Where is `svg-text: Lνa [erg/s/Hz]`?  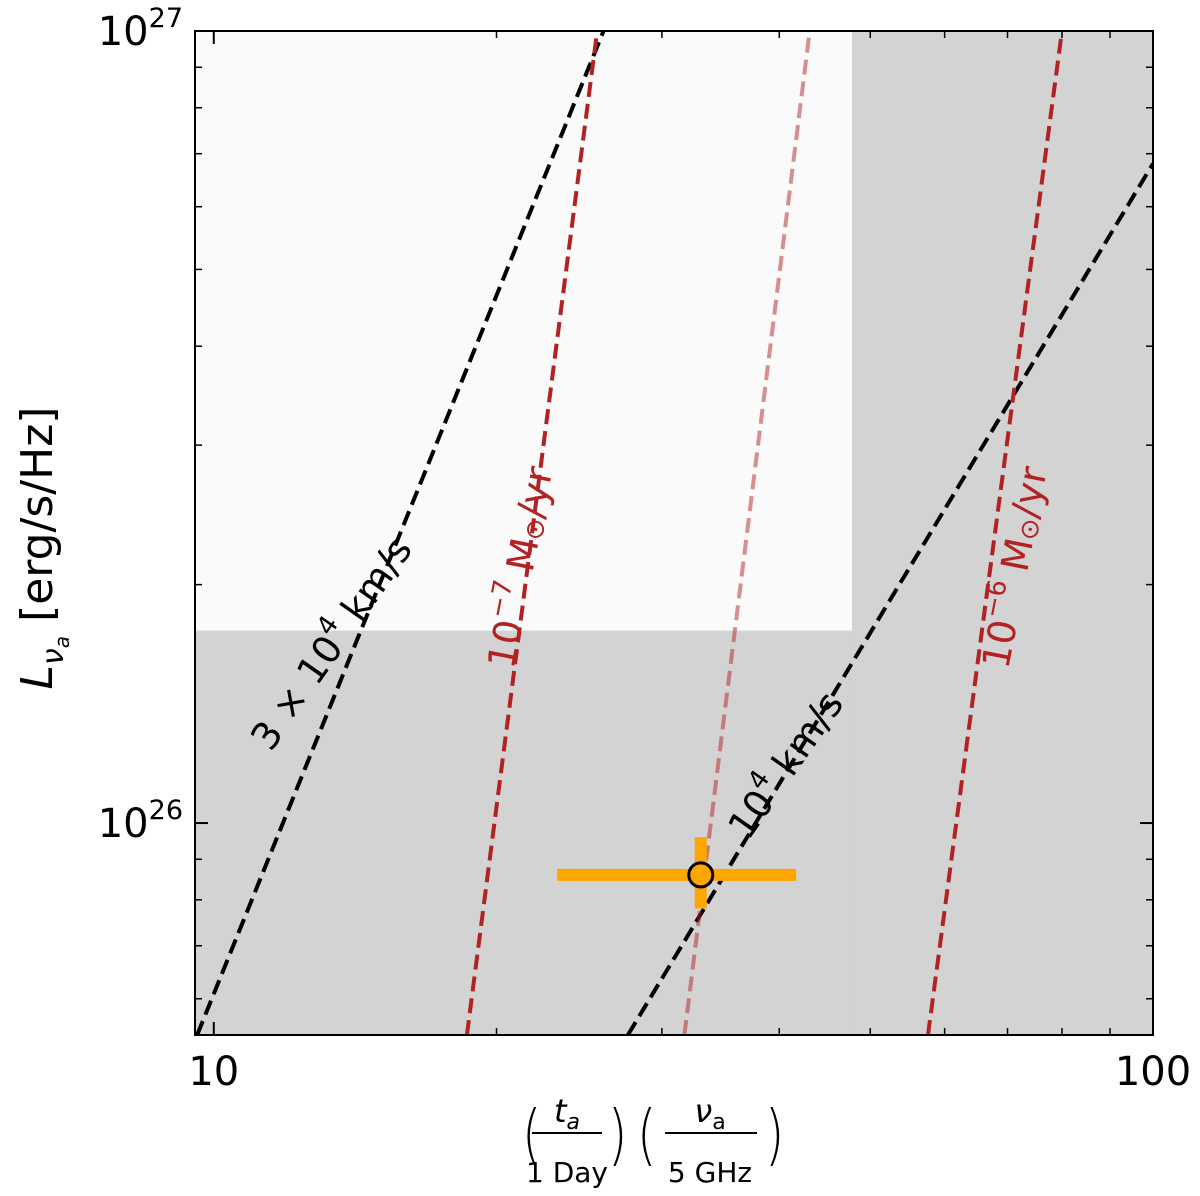
svg-text: Lνa [erg/s/Hz] is located at coordinates (43, 548).